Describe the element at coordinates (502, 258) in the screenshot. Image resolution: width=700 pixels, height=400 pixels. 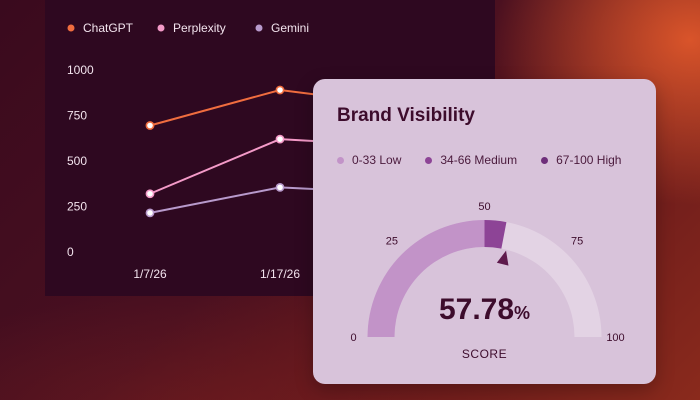
I see `gauge-needle-icon` at that location.